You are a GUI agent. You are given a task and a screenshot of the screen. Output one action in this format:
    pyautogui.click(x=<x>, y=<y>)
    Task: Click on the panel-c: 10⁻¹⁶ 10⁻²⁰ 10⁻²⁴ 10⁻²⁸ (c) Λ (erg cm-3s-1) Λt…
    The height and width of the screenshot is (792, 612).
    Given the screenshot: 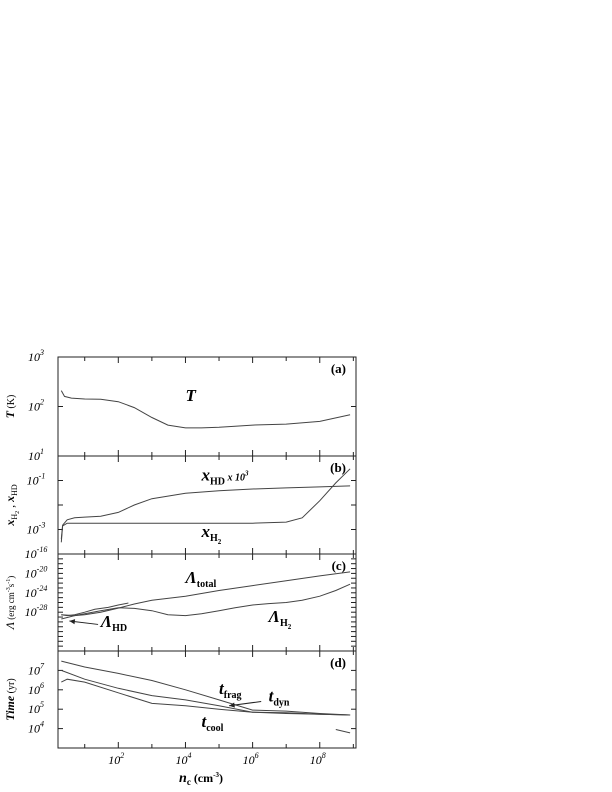 What is the action you would take?
    pyautogui.click(x=180, y=598)
    